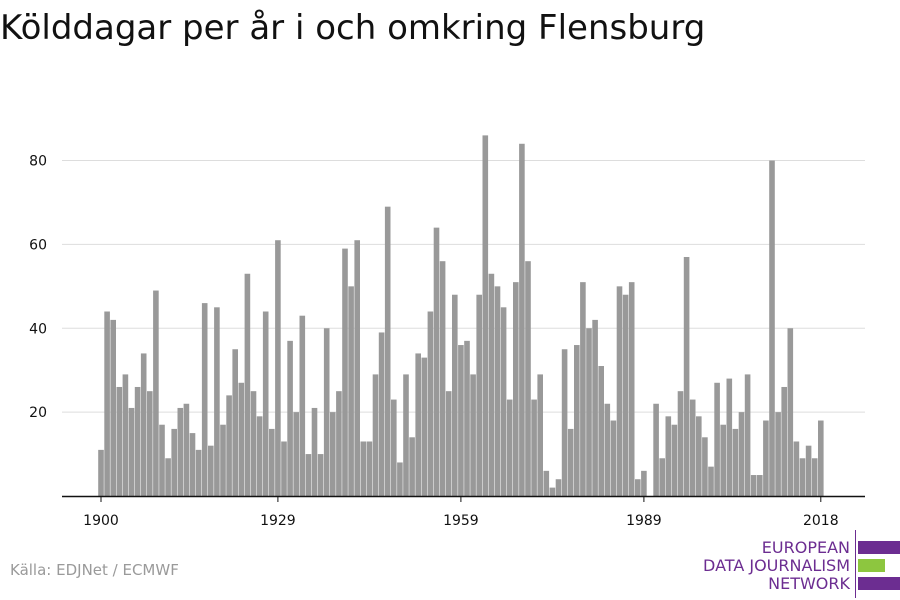  What do you see at coordinates (198, 472) in the screenshot?
I see `bar-1916` at bounding box center [198, 472].